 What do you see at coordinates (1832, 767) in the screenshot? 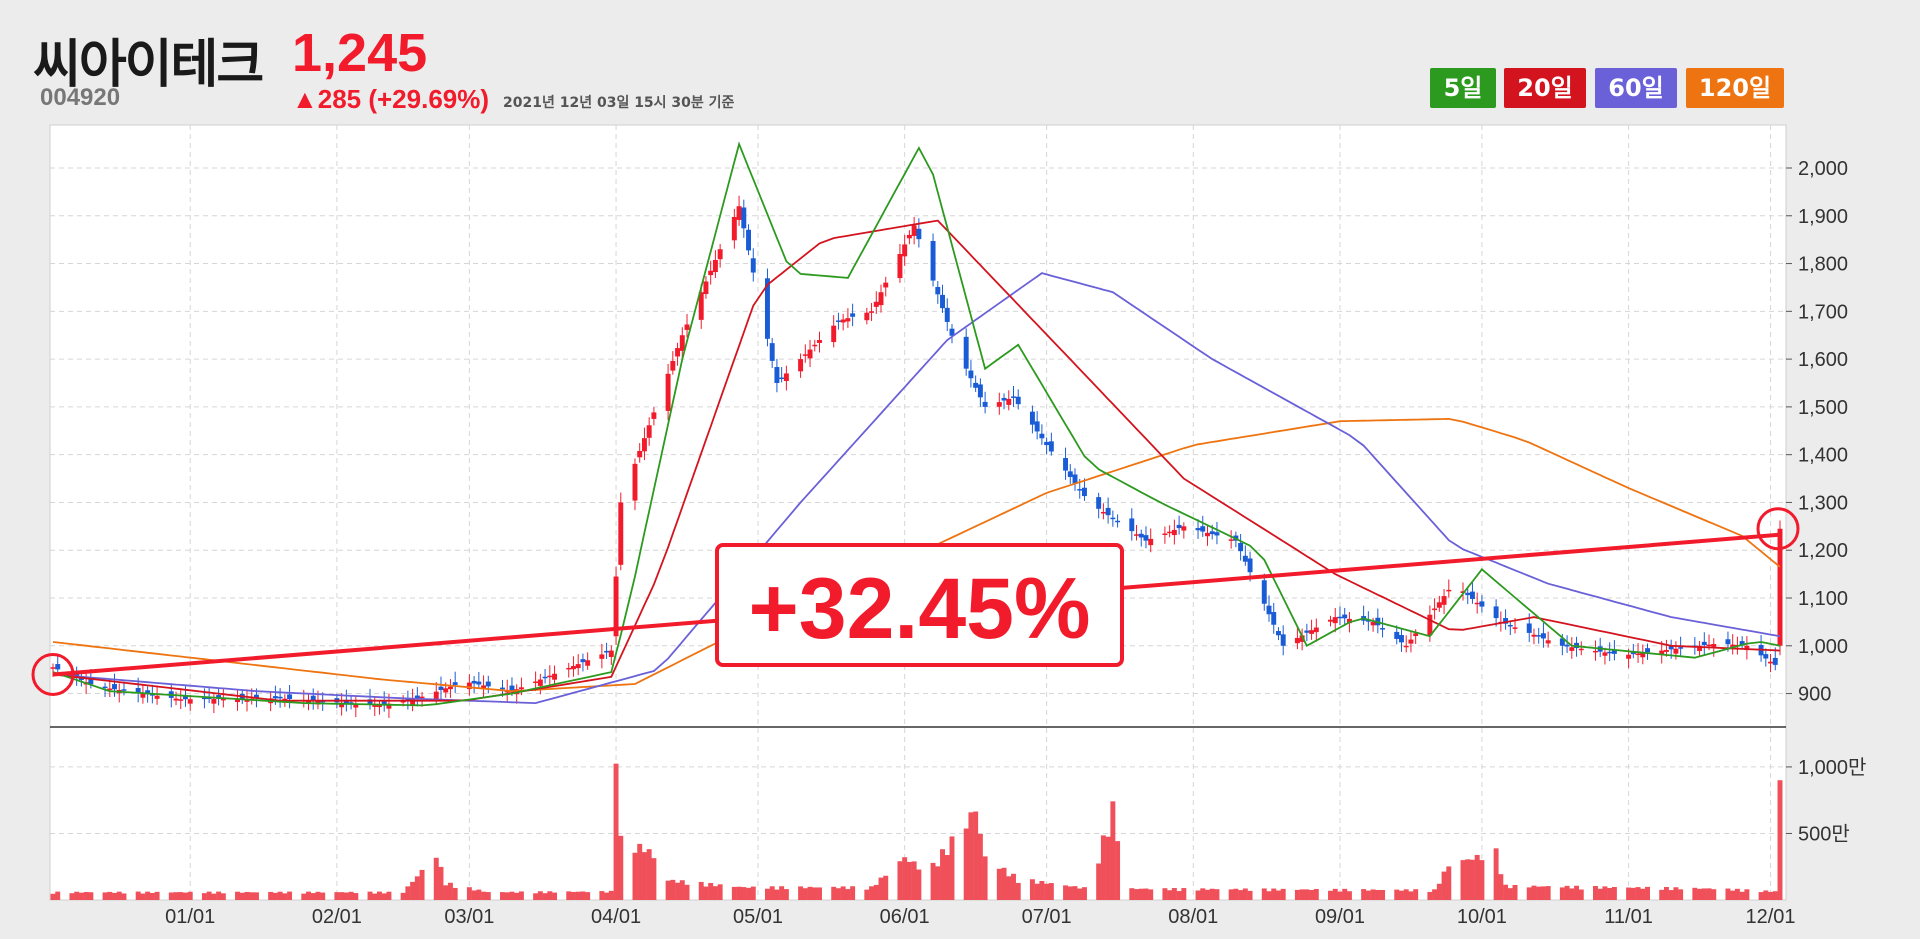
I see `volume-tick-label: 1,000만` at bounding box center [1832, 767].